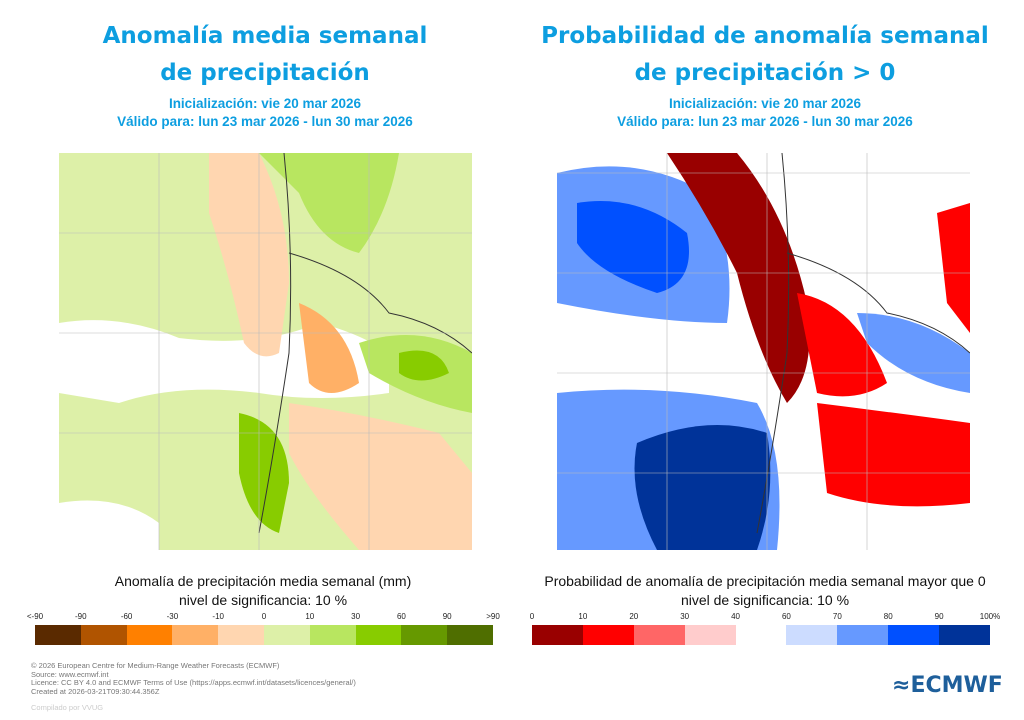 The height and width of the screenshot is (720, 1024). I want to click on right-title-line2: de precipitación > 0, so click(765, 73).